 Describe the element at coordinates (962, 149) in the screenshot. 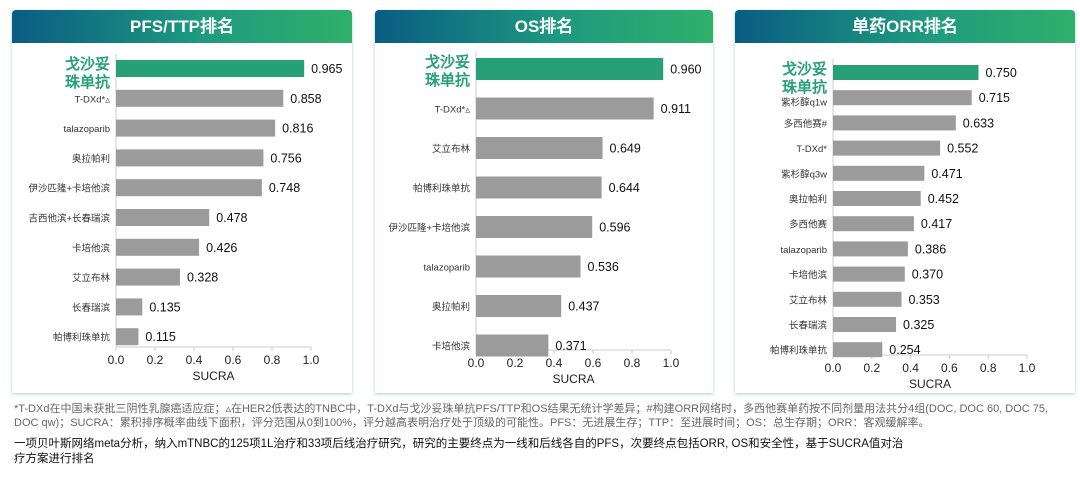

I see `data-label: 0.552` at that location.